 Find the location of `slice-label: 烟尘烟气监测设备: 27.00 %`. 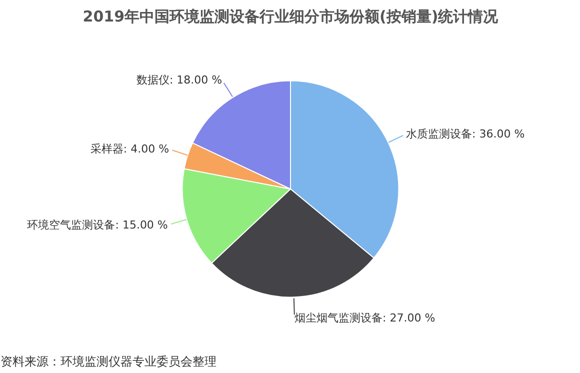

slice-label: 烟尘烟气监测设备: 27.00 % is located at coordinates (365, 317).